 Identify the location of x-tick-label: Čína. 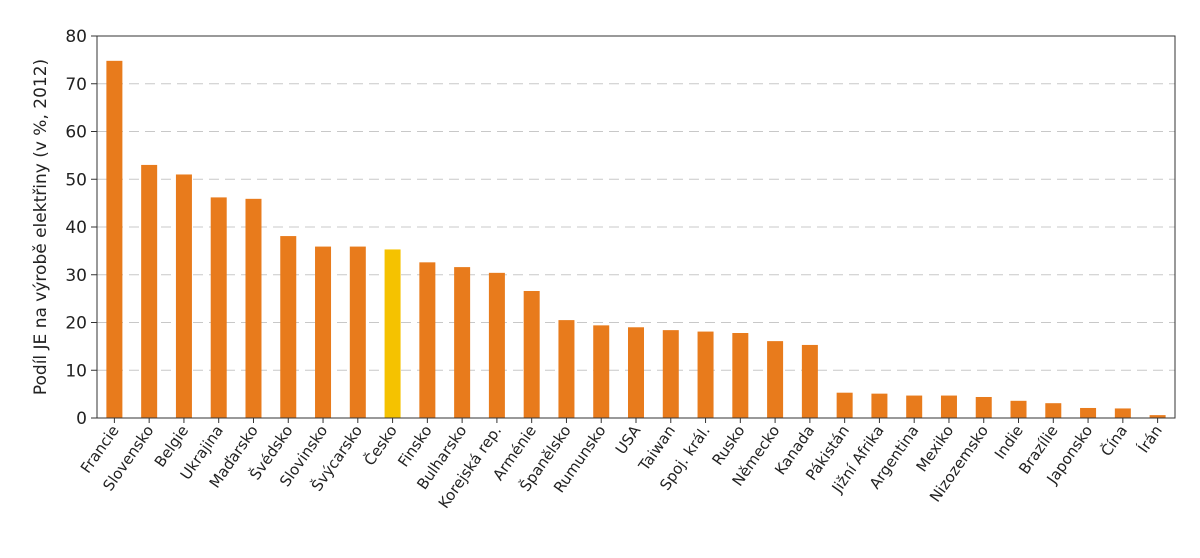
(1113, 440).